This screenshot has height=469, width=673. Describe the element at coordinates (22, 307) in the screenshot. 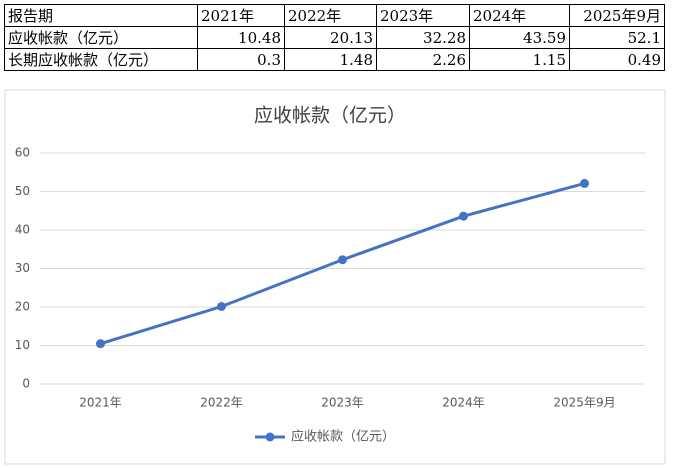

I see `y-tick-label: 20` at that location.